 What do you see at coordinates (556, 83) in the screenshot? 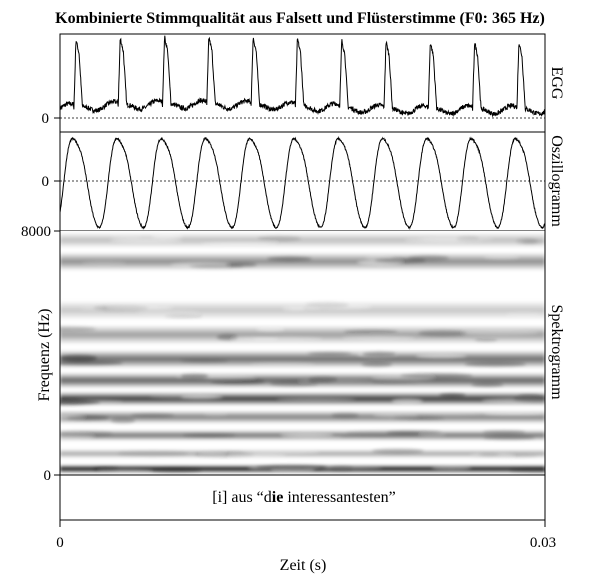
I see `egg-panel-label: EGG` at bounding box center [556, 83].